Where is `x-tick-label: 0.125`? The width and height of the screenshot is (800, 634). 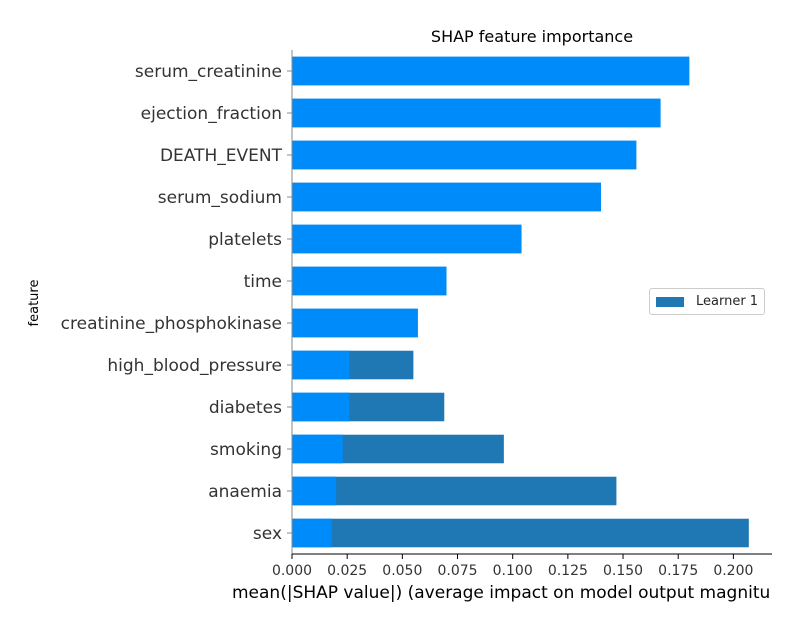 x-tick-label: 0.125 is located at coordinates (568, 571).